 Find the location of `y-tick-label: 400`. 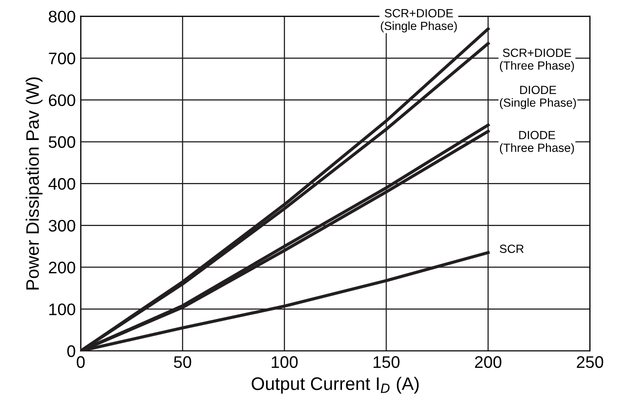

y-tick-label: 400 is located at coordinates (62, 184).